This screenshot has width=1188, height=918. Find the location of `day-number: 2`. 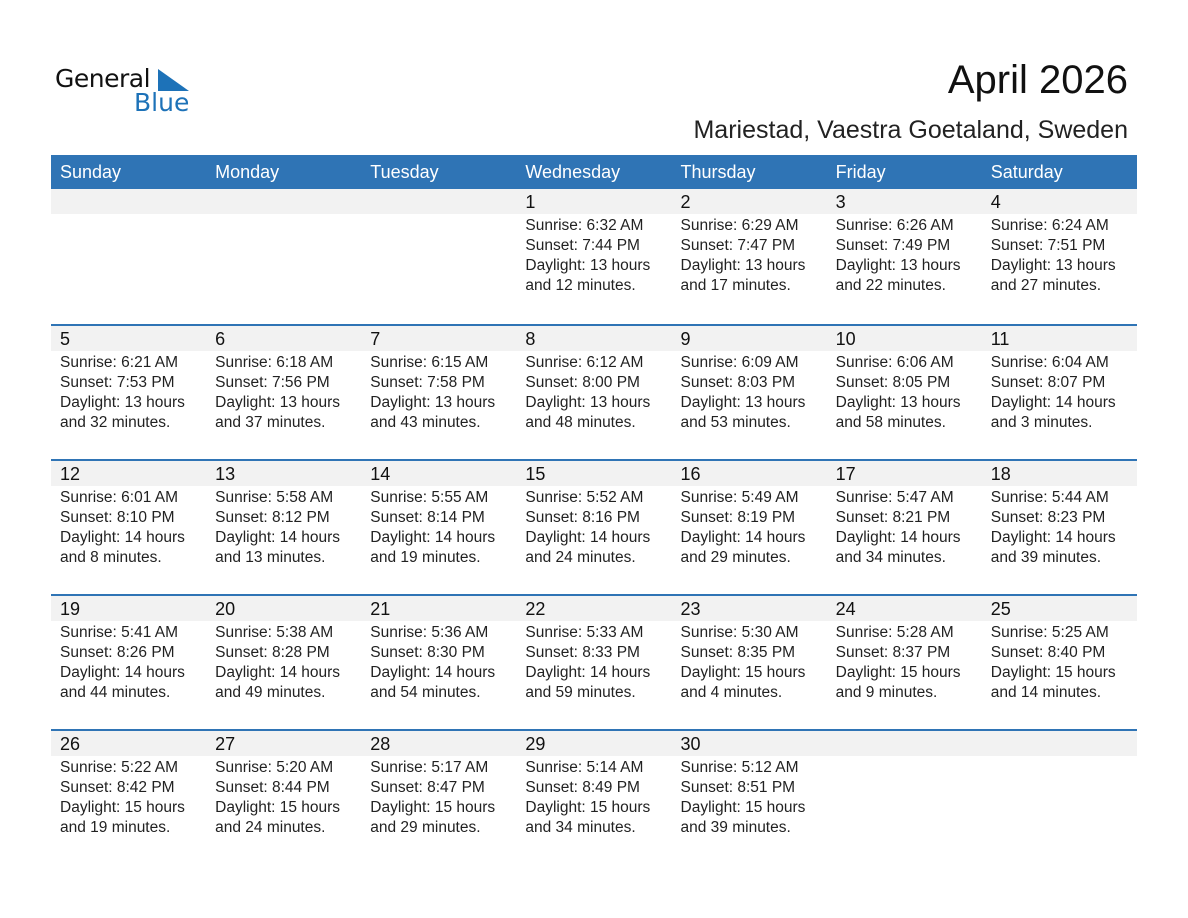

day-number: 2 is located at coordinates (685, 202).